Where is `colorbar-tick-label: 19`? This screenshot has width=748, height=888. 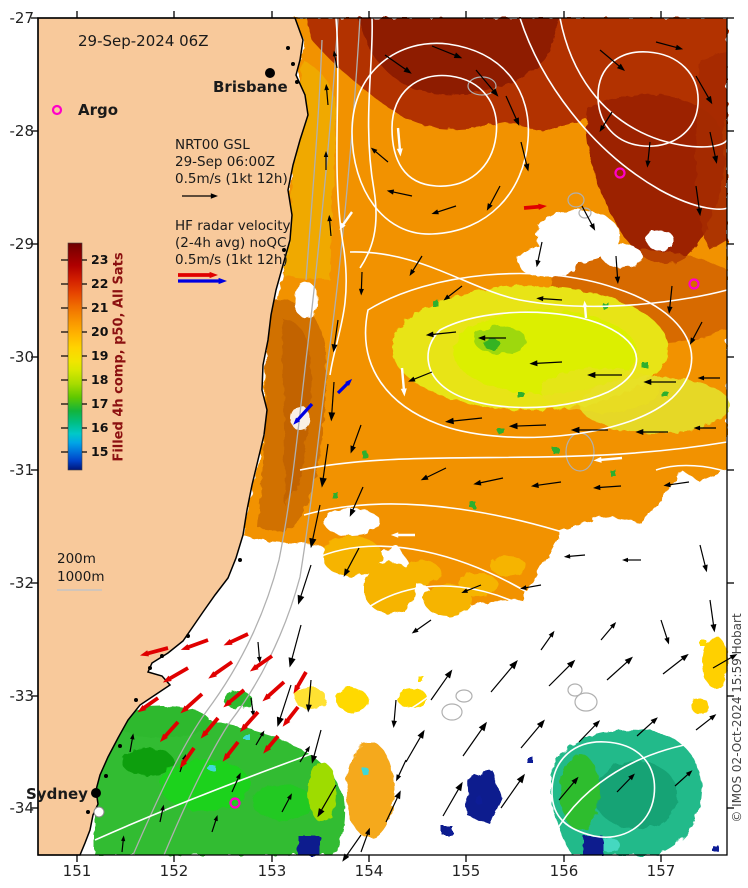
colorbar-tick-label: 19 is located at coordinates (100, 355).